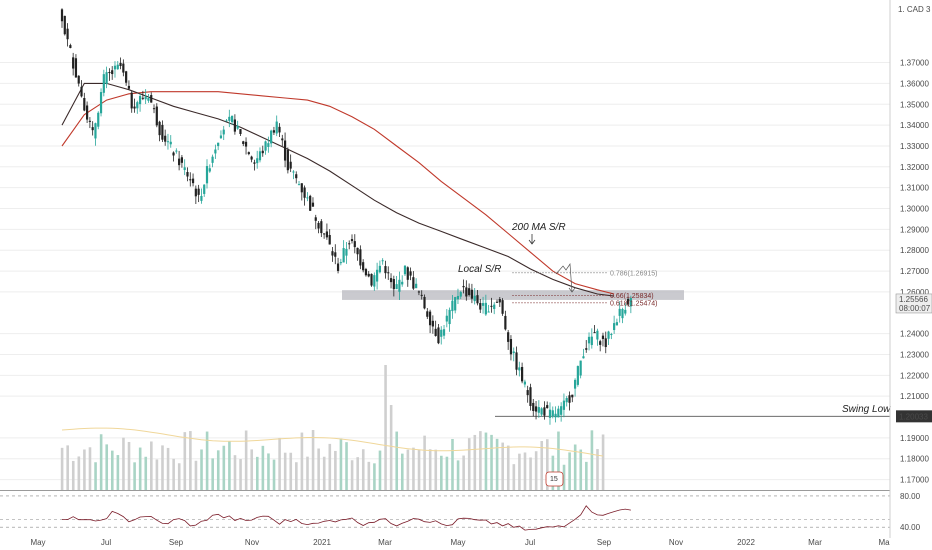 The width and height of the screenshot is (932, 550). What do you see at coordinates (572, 290) in the screenshot?
I see `projection-arrow` at bounding box center [572, 290].